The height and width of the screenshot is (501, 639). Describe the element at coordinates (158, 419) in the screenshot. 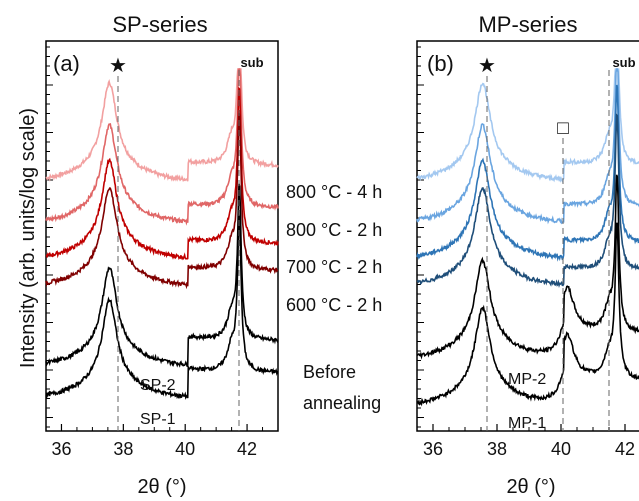

I see `panel-a-label-sp1: SP-1` at that location.